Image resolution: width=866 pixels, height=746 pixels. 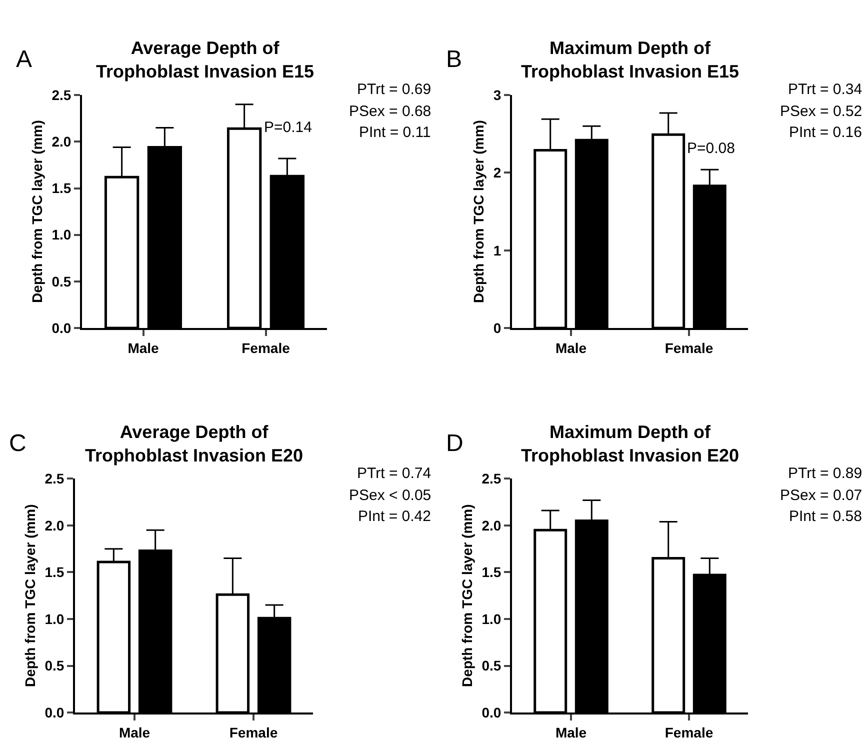 What do you see at coordinates (825, 516) in the screenshot?
I see `text: PInt = 0.58` at bounding box center [825, 516].